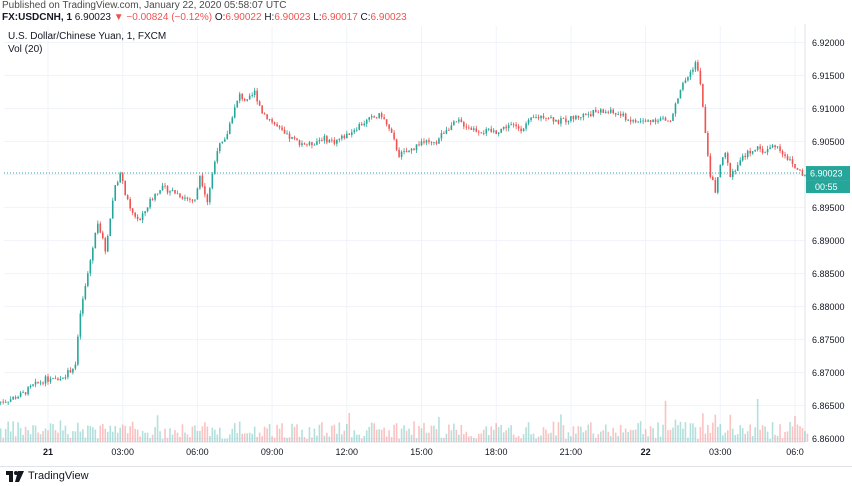 This screenshot has width=852, height=486. What do you see at coordinates (122, 452) in the screenshot?
I see `x-tick-label: 03:00` at bounding box center [122, 452].